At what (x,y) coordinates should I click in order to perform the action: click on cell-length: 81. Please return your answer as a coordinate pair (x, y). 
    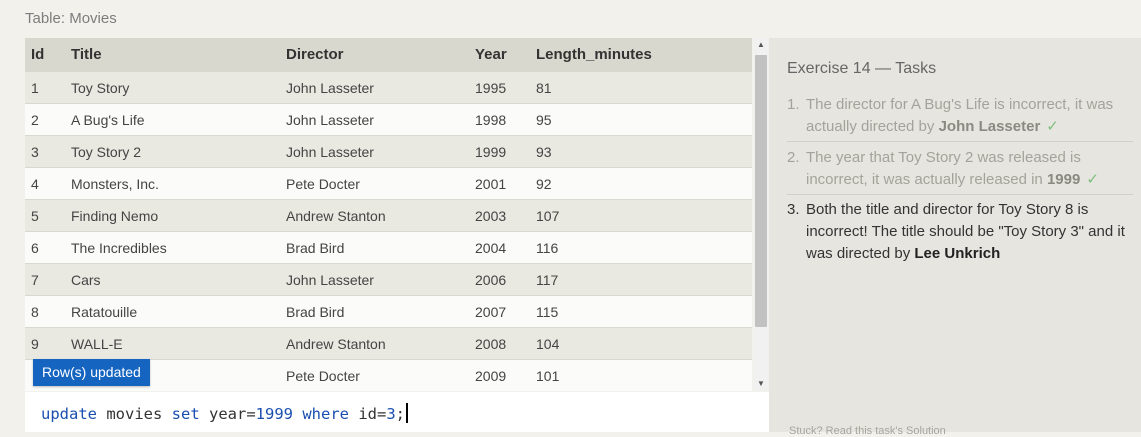
    Looking at the image, I should click on (641, 87).